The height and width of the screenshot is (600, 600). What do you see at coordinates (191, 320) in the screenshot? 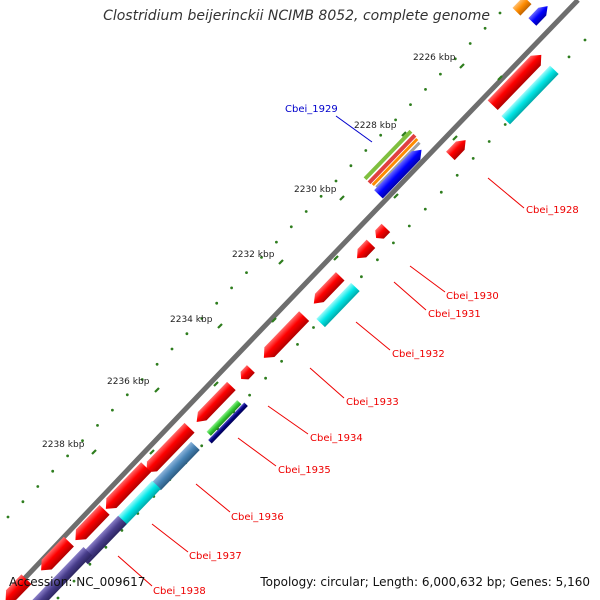
I see `kbp-tick-label: 2234 kbp` at bounding box center [191, 320].